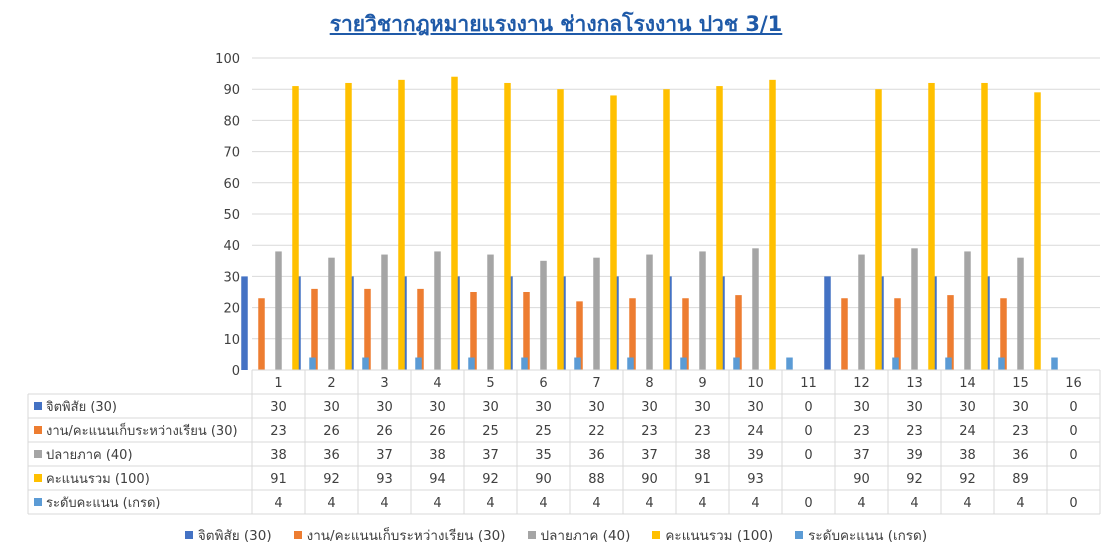 The height and width of the screenshot is (556, 1112). I want to click on category-label: 2, so click(331, 383).